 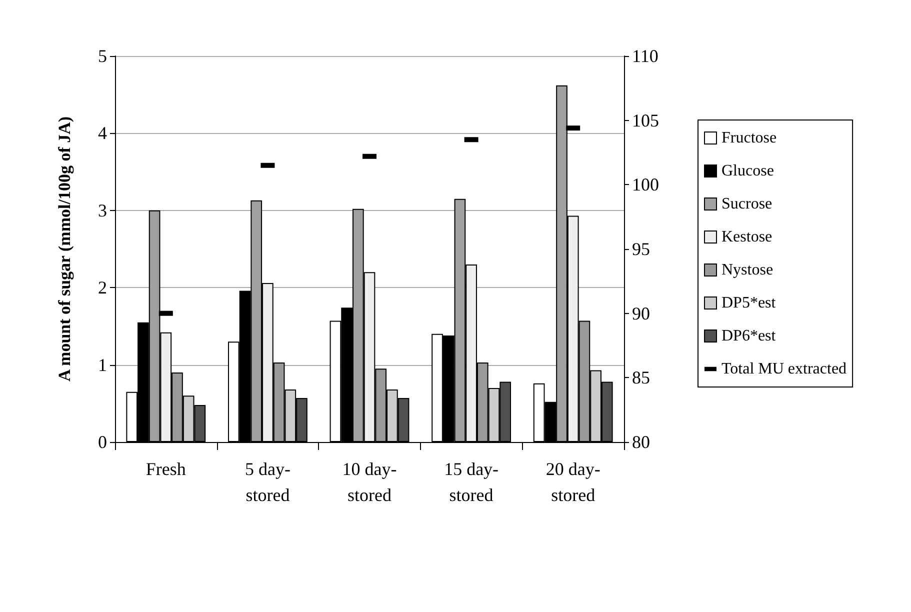 What do you see at coordinates (784, 369) in the screenshot?
I see `legend-label: Total MU extracted` at bounding box center [784, 369].